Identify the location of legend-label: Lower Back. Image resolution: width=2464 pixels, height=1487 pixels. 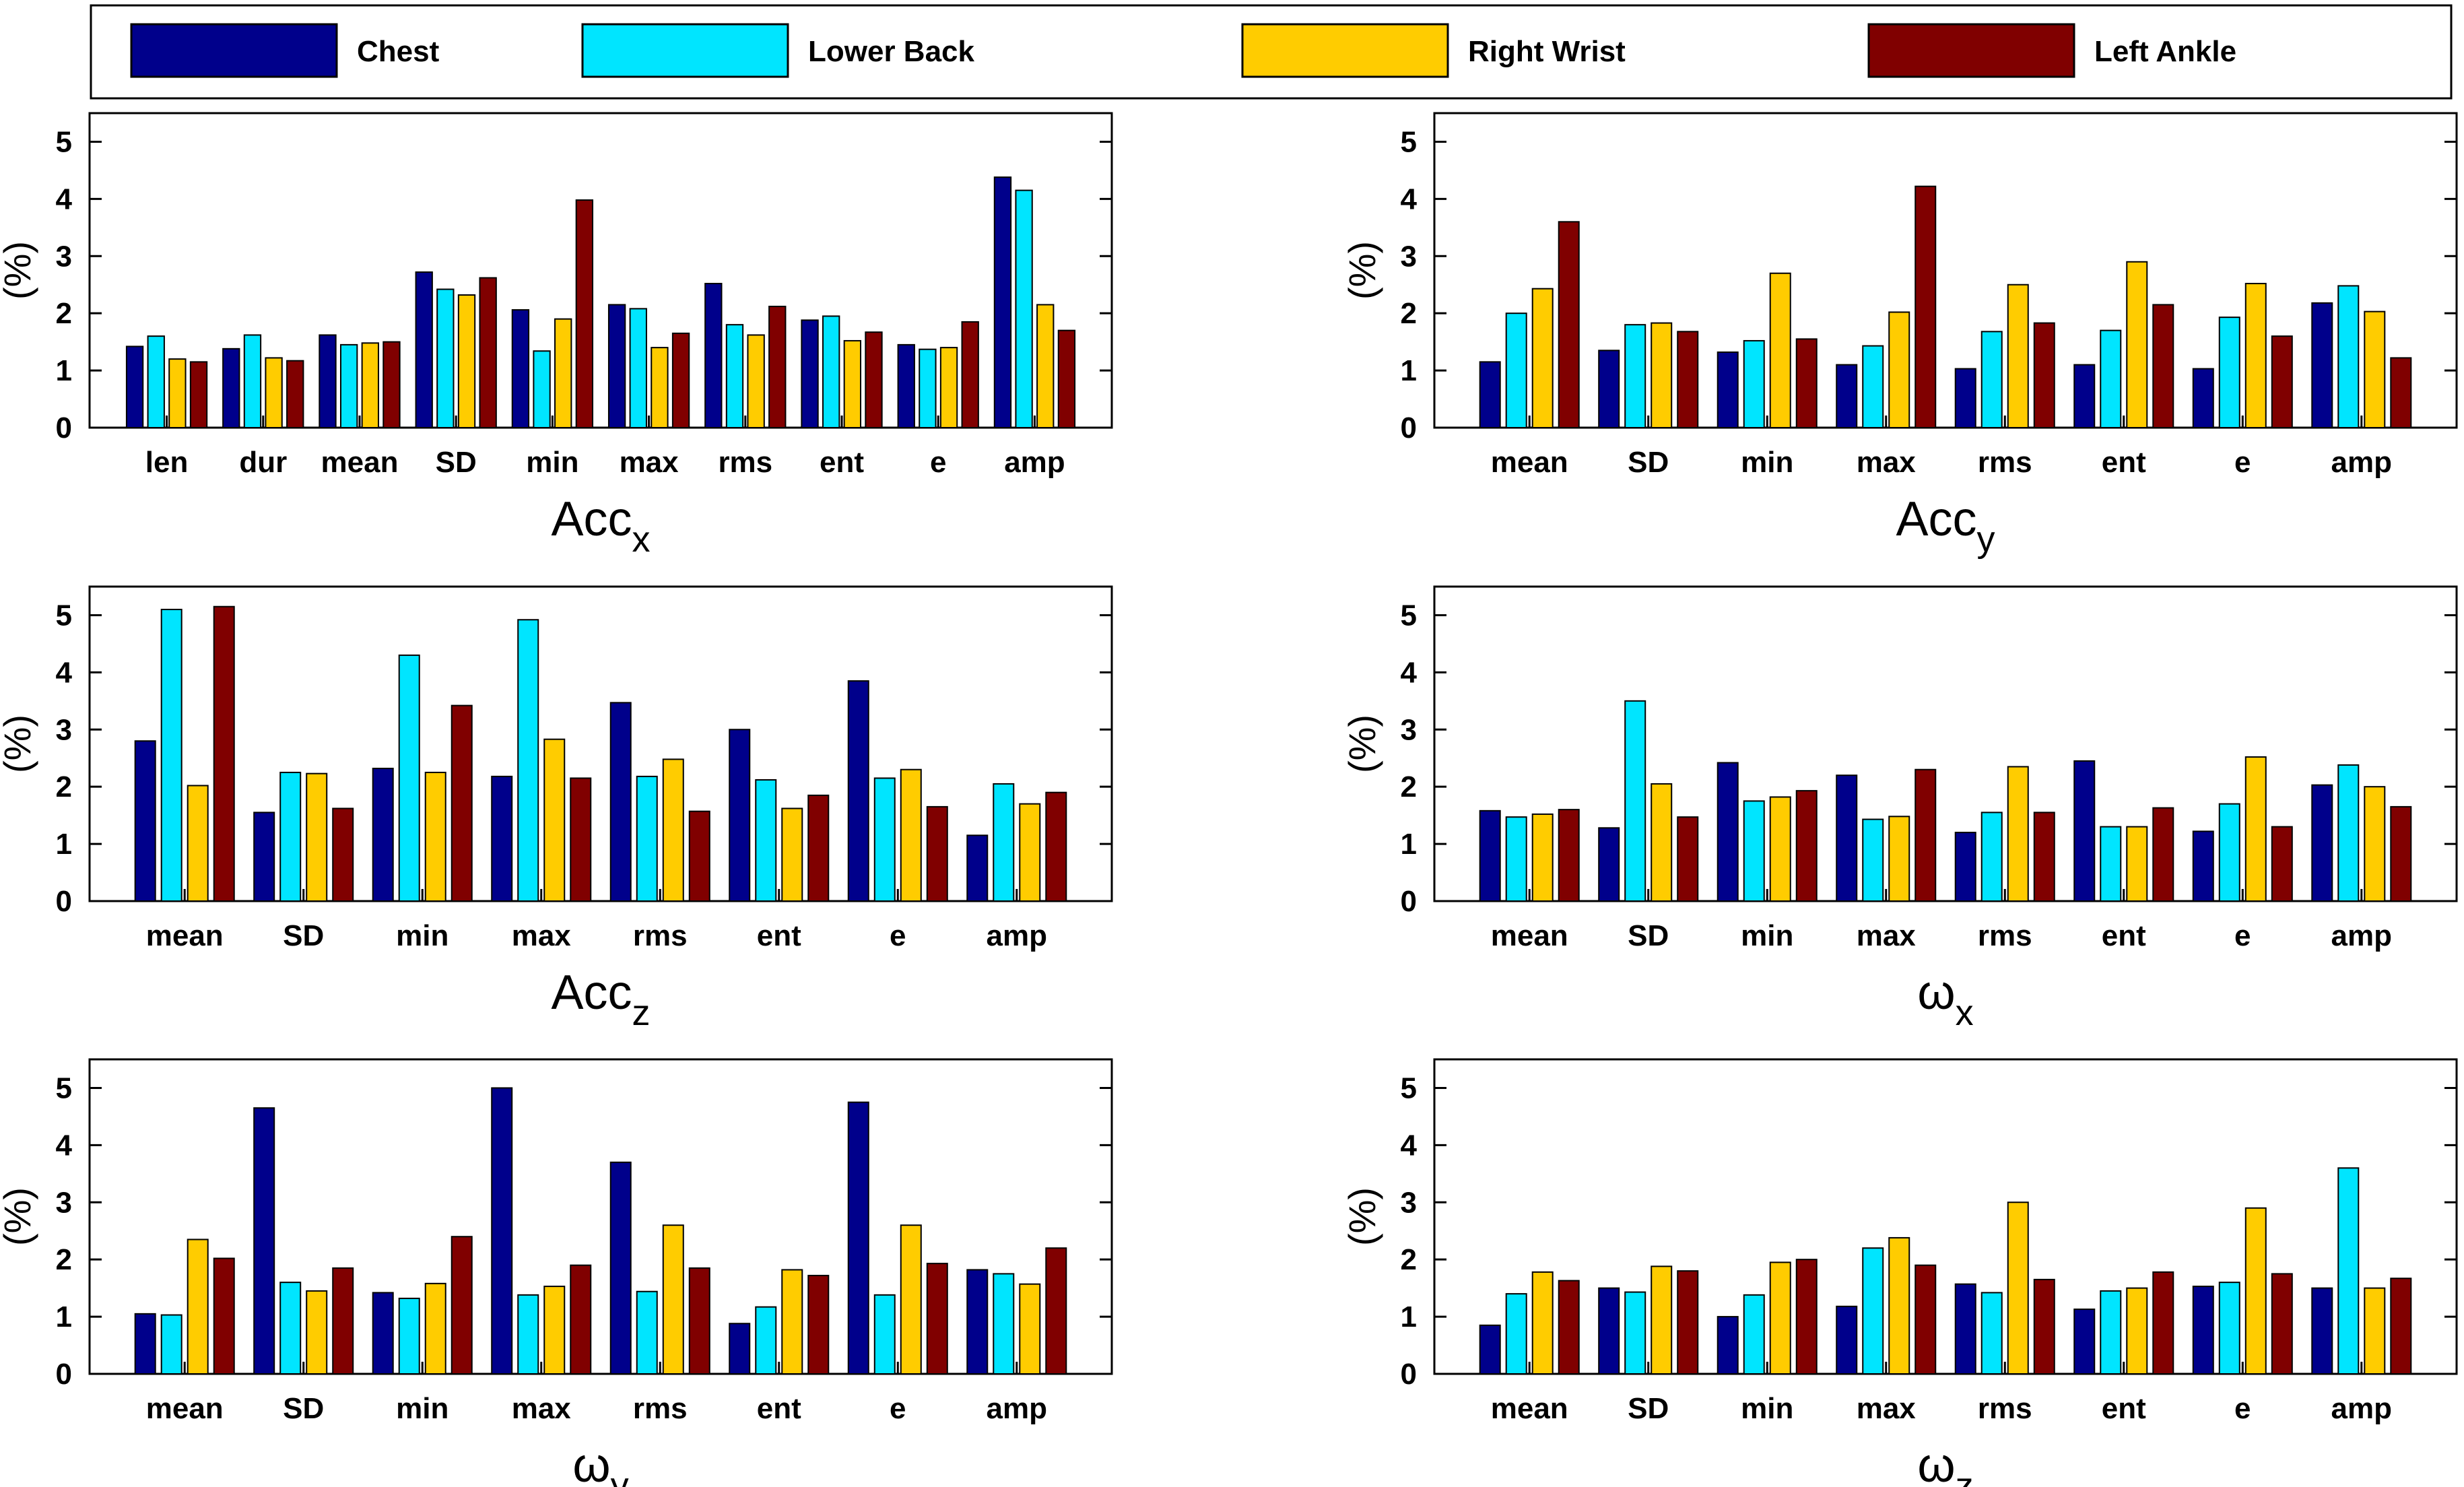
(891, 51).